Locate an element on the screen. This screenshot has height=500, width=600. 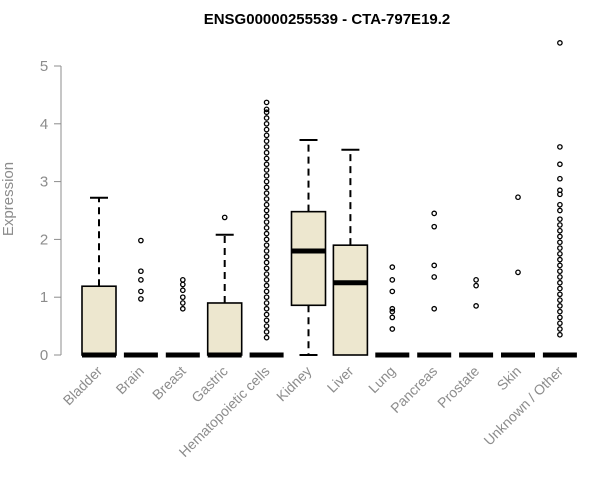
y-tick-label: 1 is located at coordinates (44, 297).